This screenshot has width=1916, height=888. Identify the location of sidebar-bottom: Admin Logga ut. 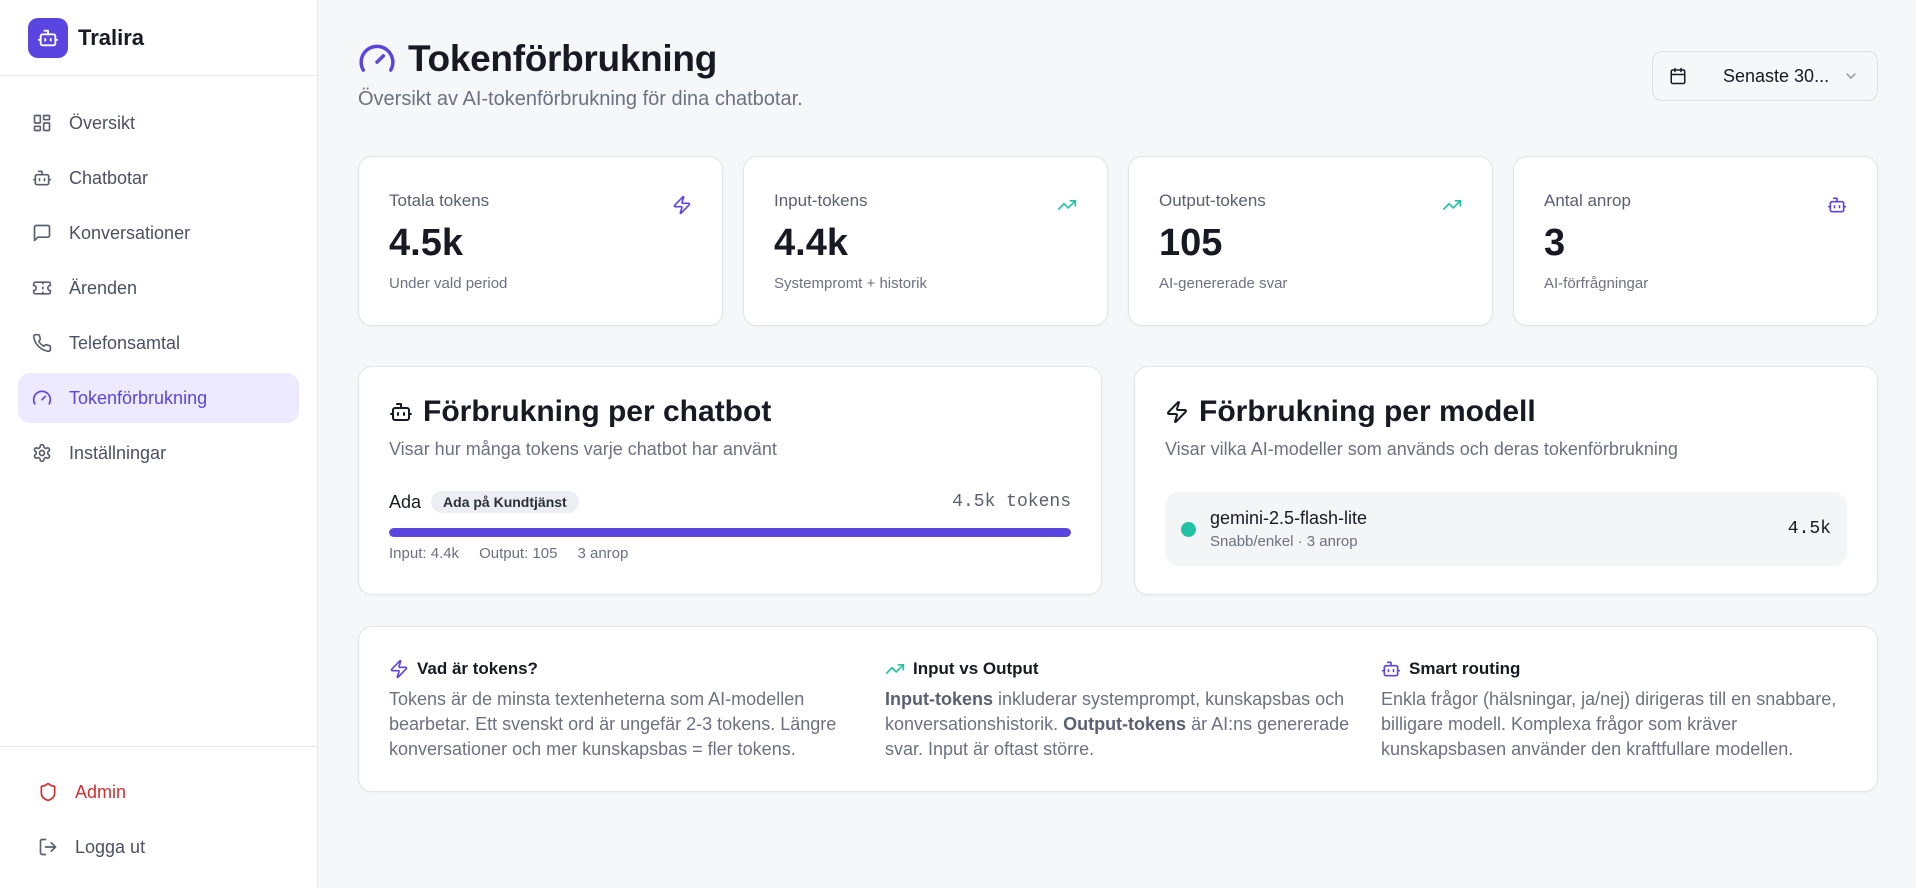
(158, 811).